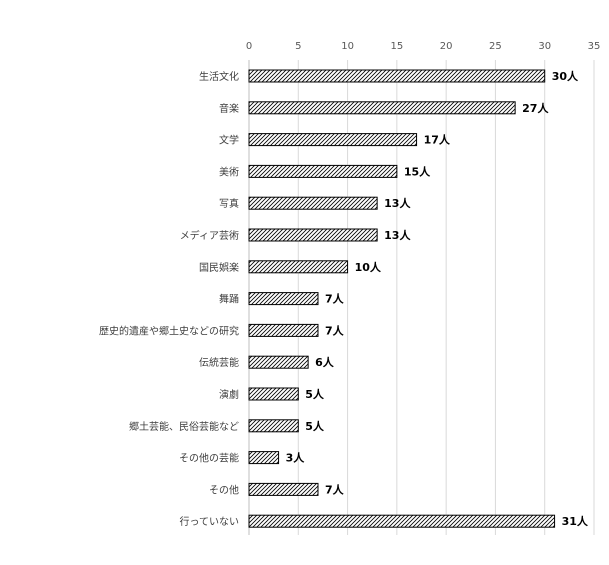 The height and width of the screenshot is (565, 609). What do you see at coordinates (535, 108) in the screenshot?
I see `data-label: 27人` at bounding box center [535, 108].